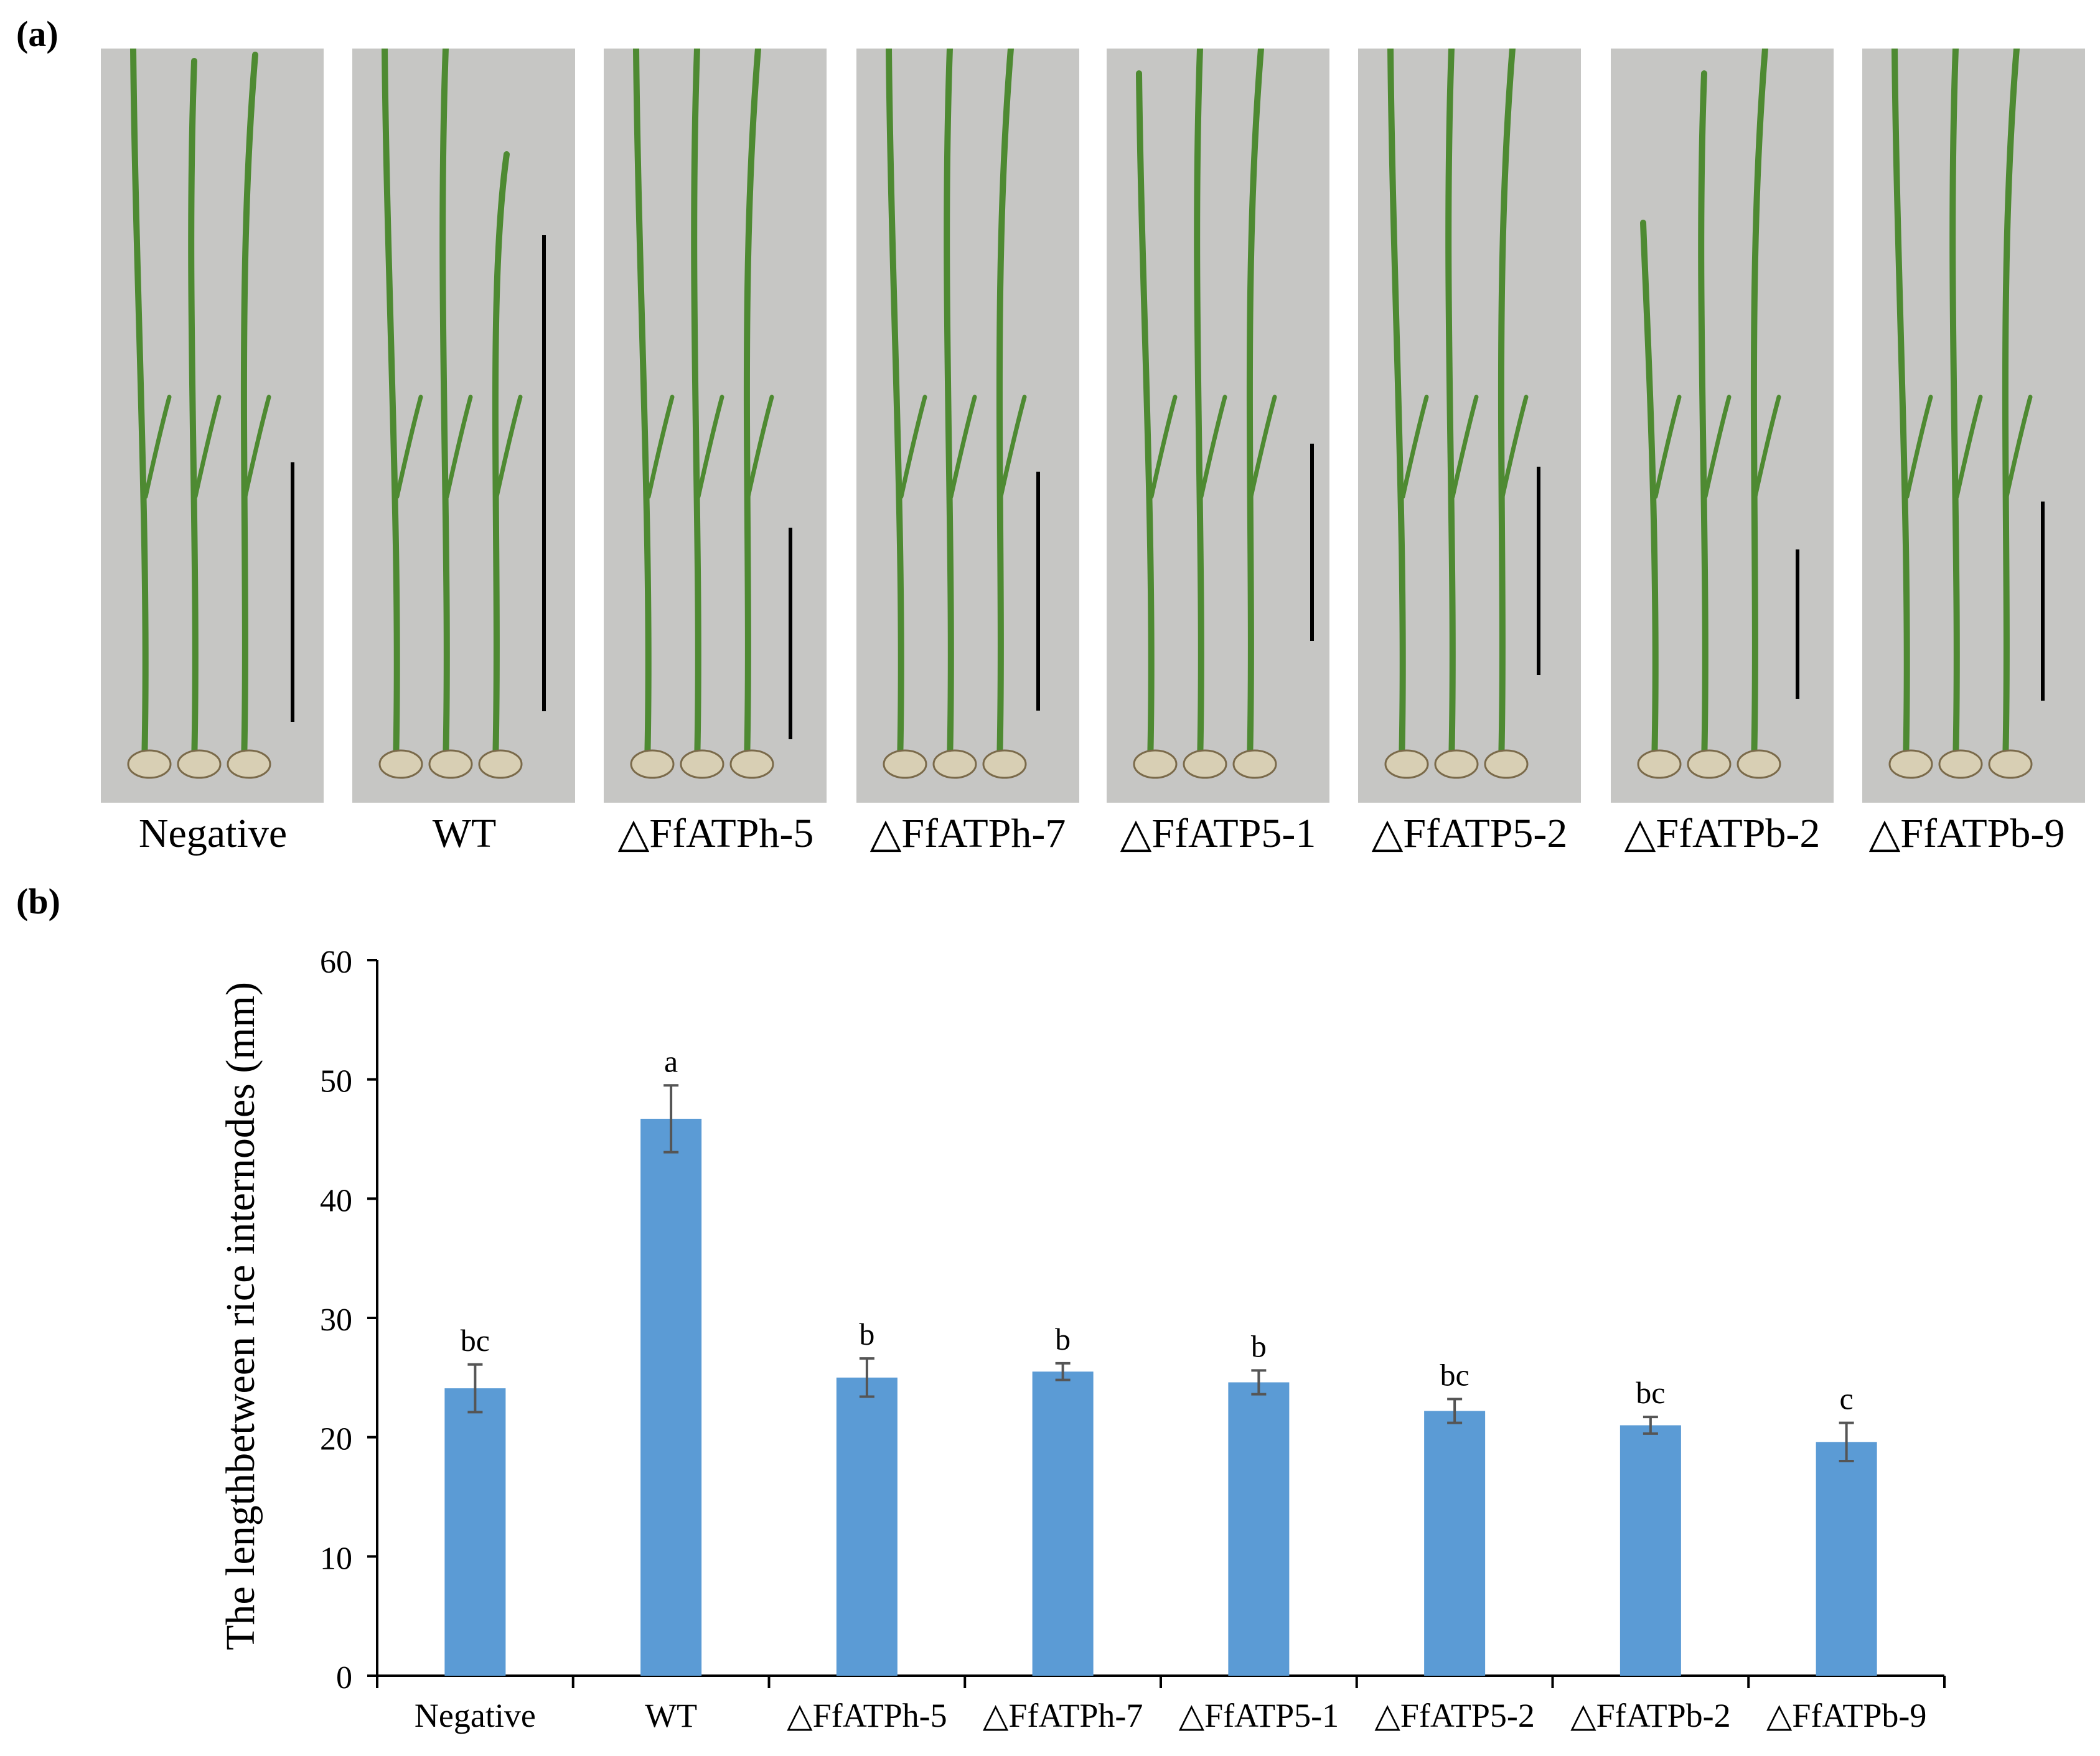  I want to click on x-tick-label: △FfATPb-2, so click(1650, 1716).